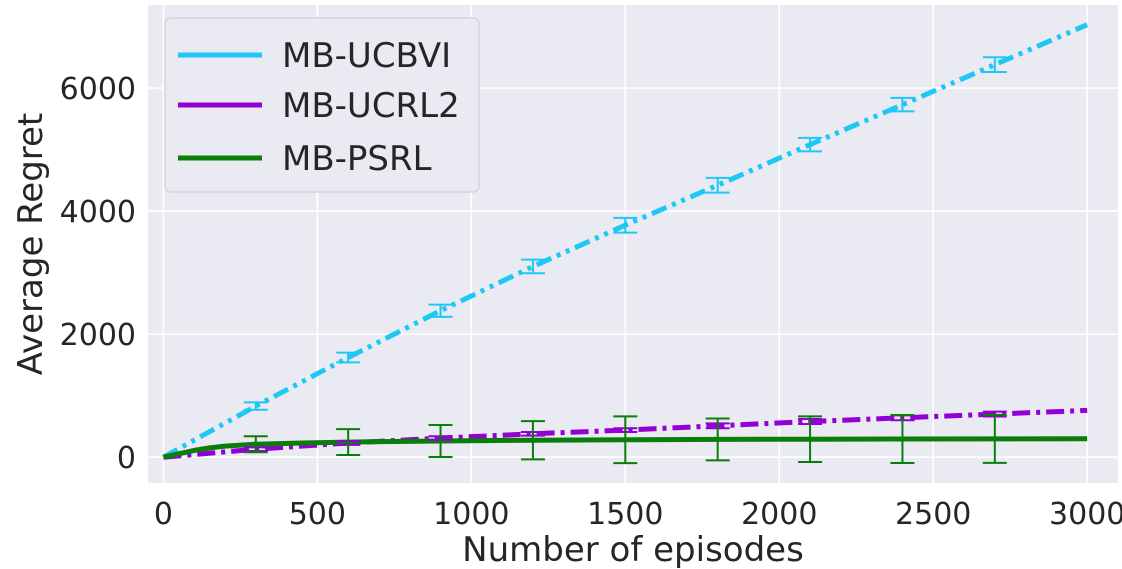  What do you see at coordinates (163, 514) in the screenshot?
I see `x-tick-label-0: 0` at bounding box center [163, 514].